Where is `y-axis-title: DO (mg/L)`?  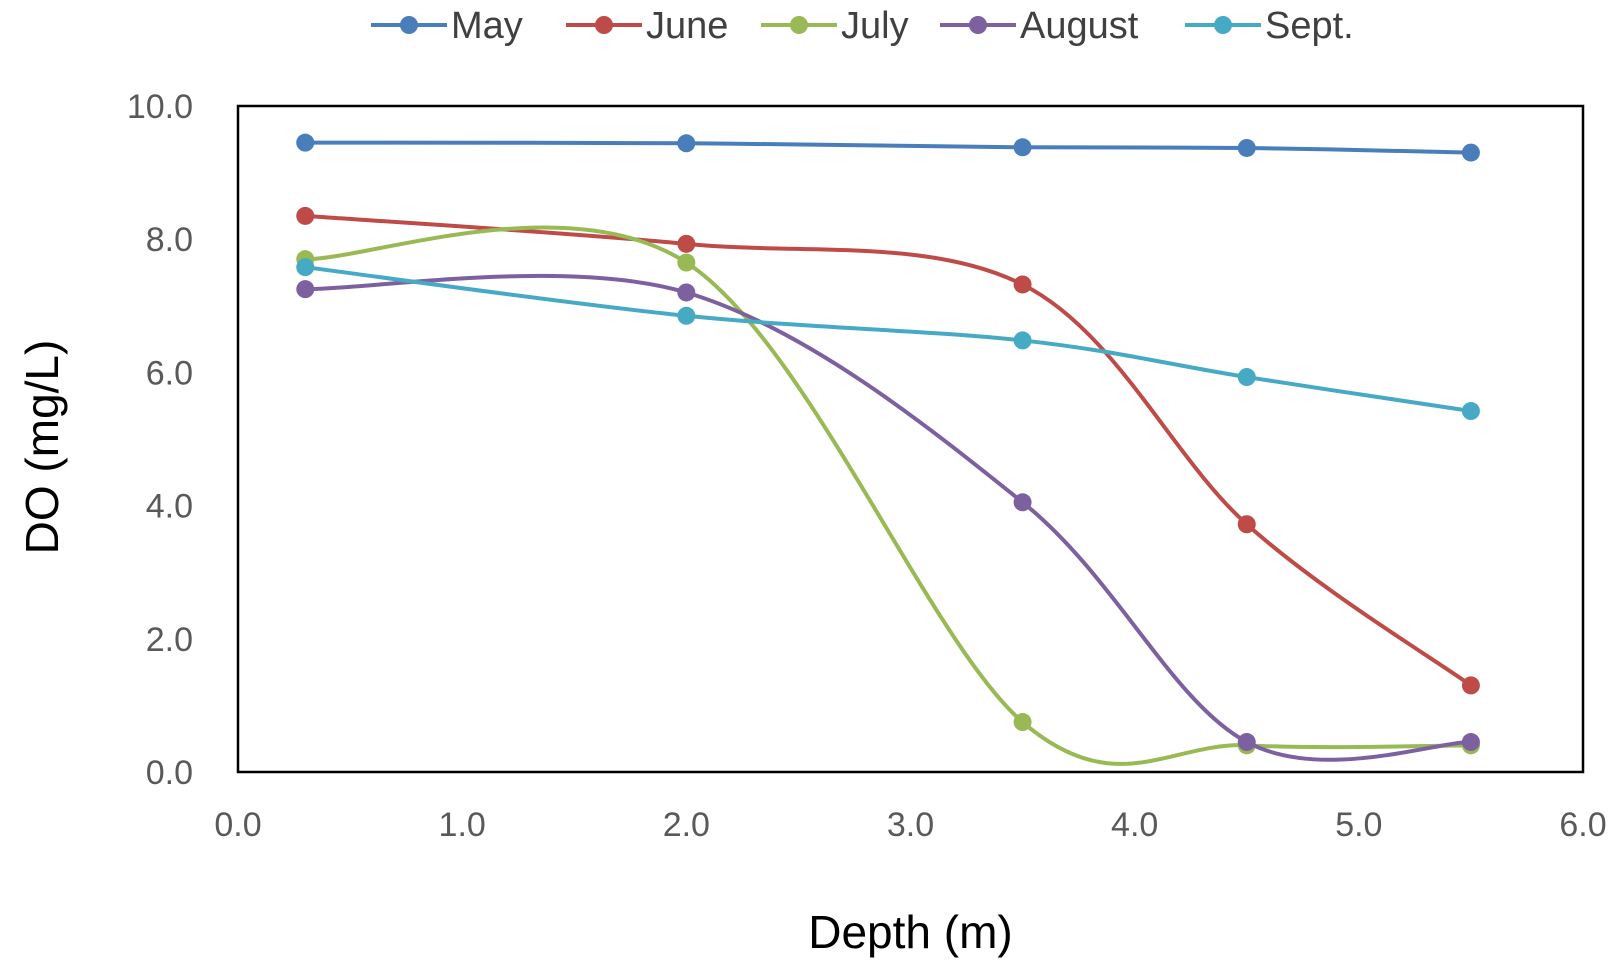
y-axis-title: DO (mg/L) is located at coordinates (42, 447).